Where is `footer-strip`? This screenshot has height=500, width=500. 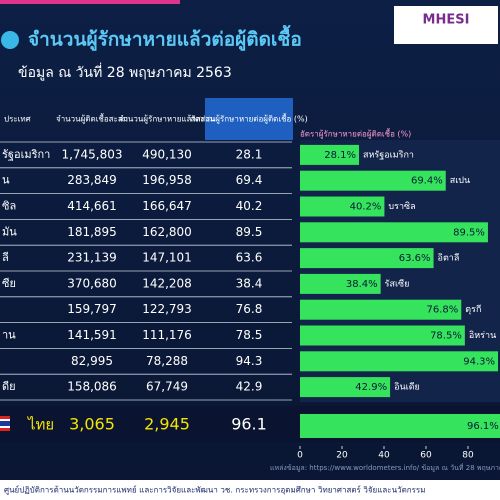 footer-strip is located at coordinates (250, 490).